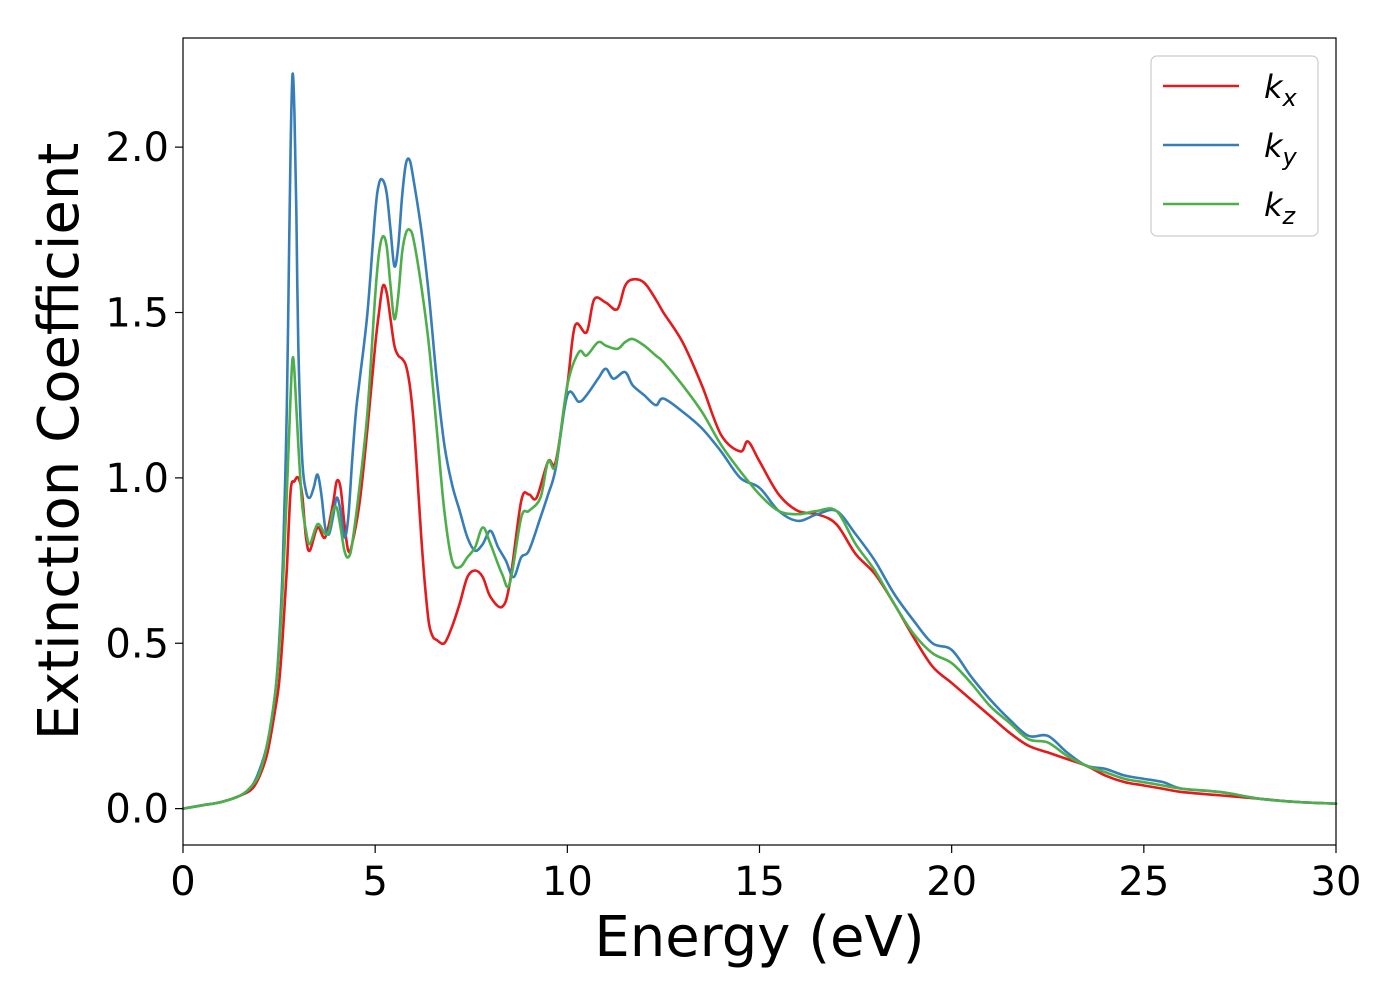 The width and height of the screenshot is (1400, 1000). I want to click on x-tick-label: 20, so click(951, 882).